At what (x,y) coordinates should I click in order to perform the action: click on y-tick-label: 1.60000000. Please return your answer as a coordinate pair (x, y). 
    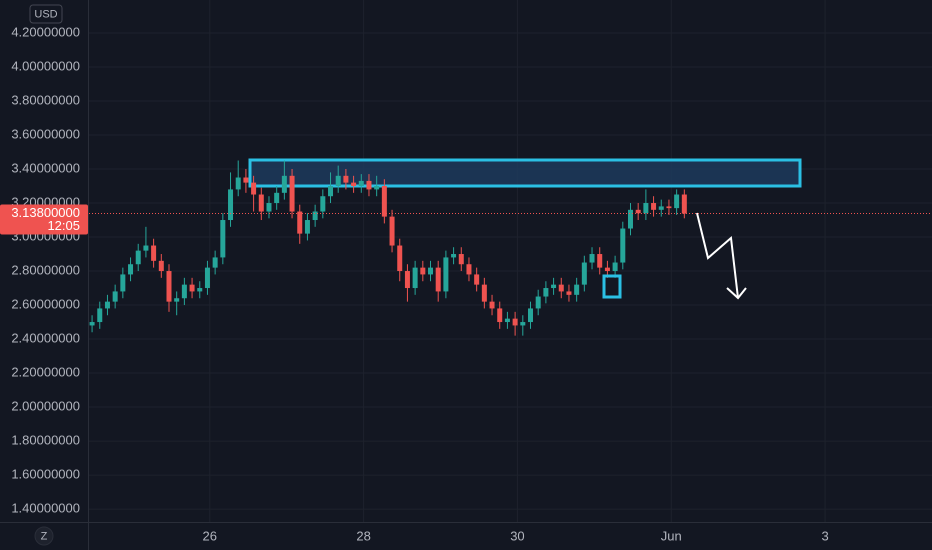
    Looking at the image, I should click on (45, 474).